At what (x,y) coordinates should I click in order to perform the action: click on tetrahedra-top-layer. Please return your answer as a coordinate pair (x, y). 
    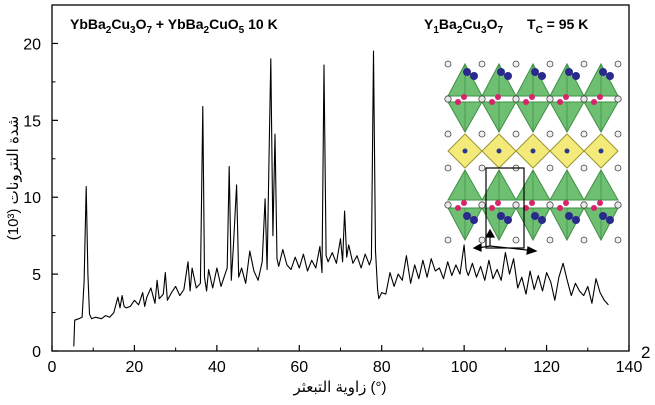
    Looking at the image, I should click on (533, 98).